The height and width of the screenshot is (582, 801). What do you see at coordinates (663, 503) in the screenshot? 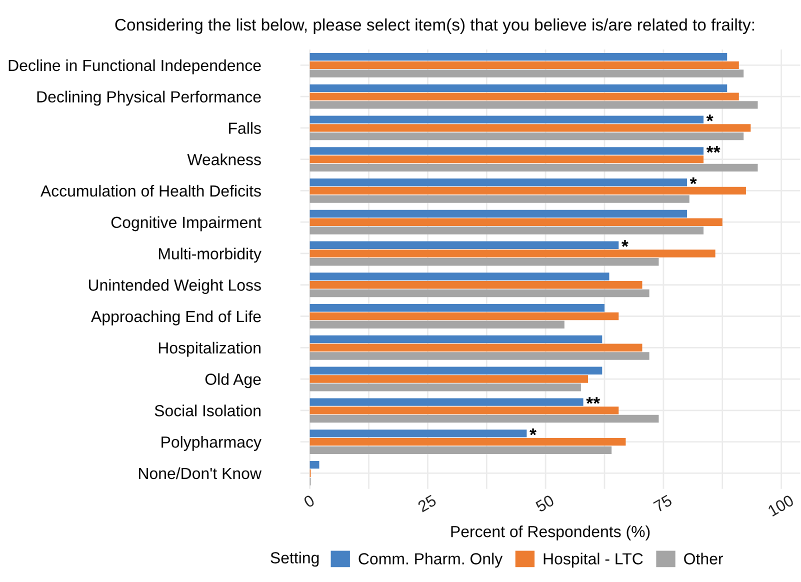
I see `x-tick-label: 75` at bounding box center [663, 503].